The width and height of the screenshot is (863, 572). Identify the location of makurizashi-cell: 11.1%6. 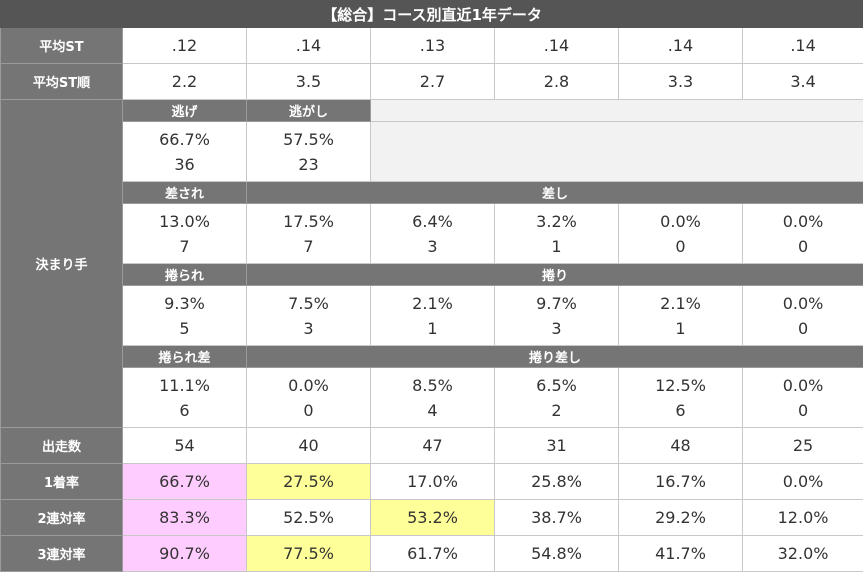
(185, 398).